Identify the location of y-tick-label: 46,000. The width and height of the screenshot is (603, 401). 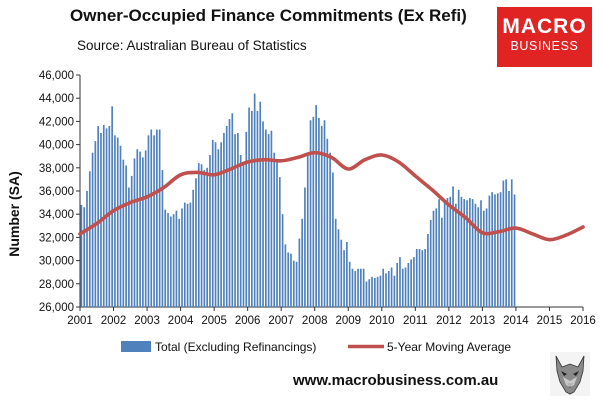
(56, 76).